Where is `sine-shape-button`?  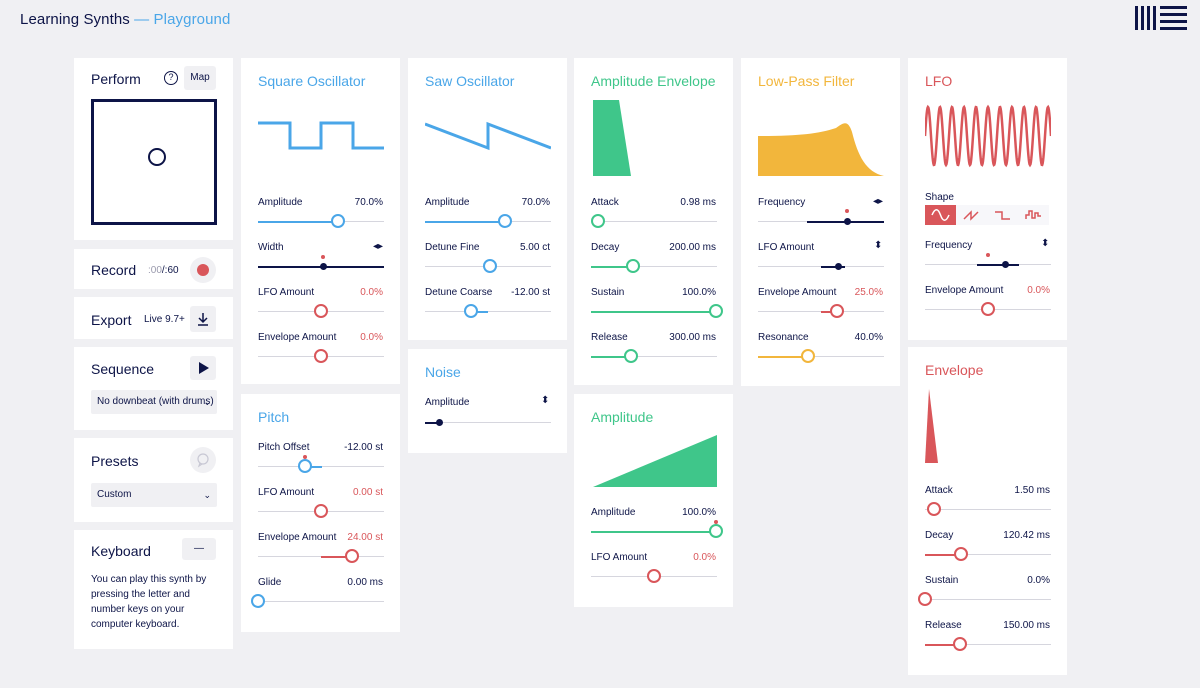
sine-shape-button is located at coordinates (940, 215).